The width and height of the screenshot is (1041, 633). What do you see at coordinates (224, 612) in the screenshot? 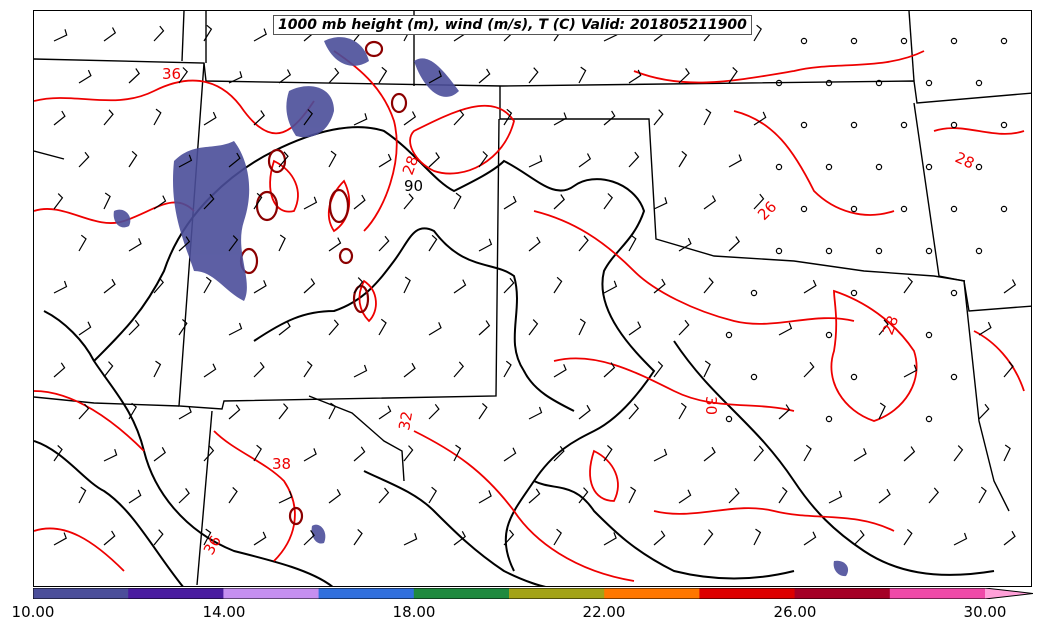
I see `colorbar-tick-label: 14.00` at bounding box center [224, 612].